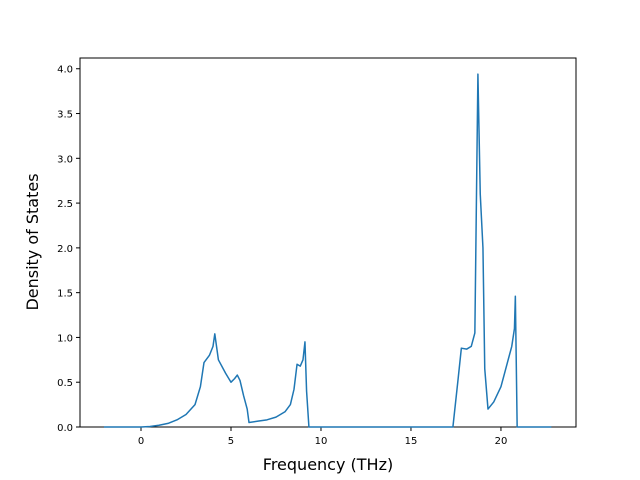 This screenshot has height=480, width=640. What do you see at coordinates (65, 249) in the screenshot?
I see `y-tick-label: 2.0` at bounding box center [65, 249].